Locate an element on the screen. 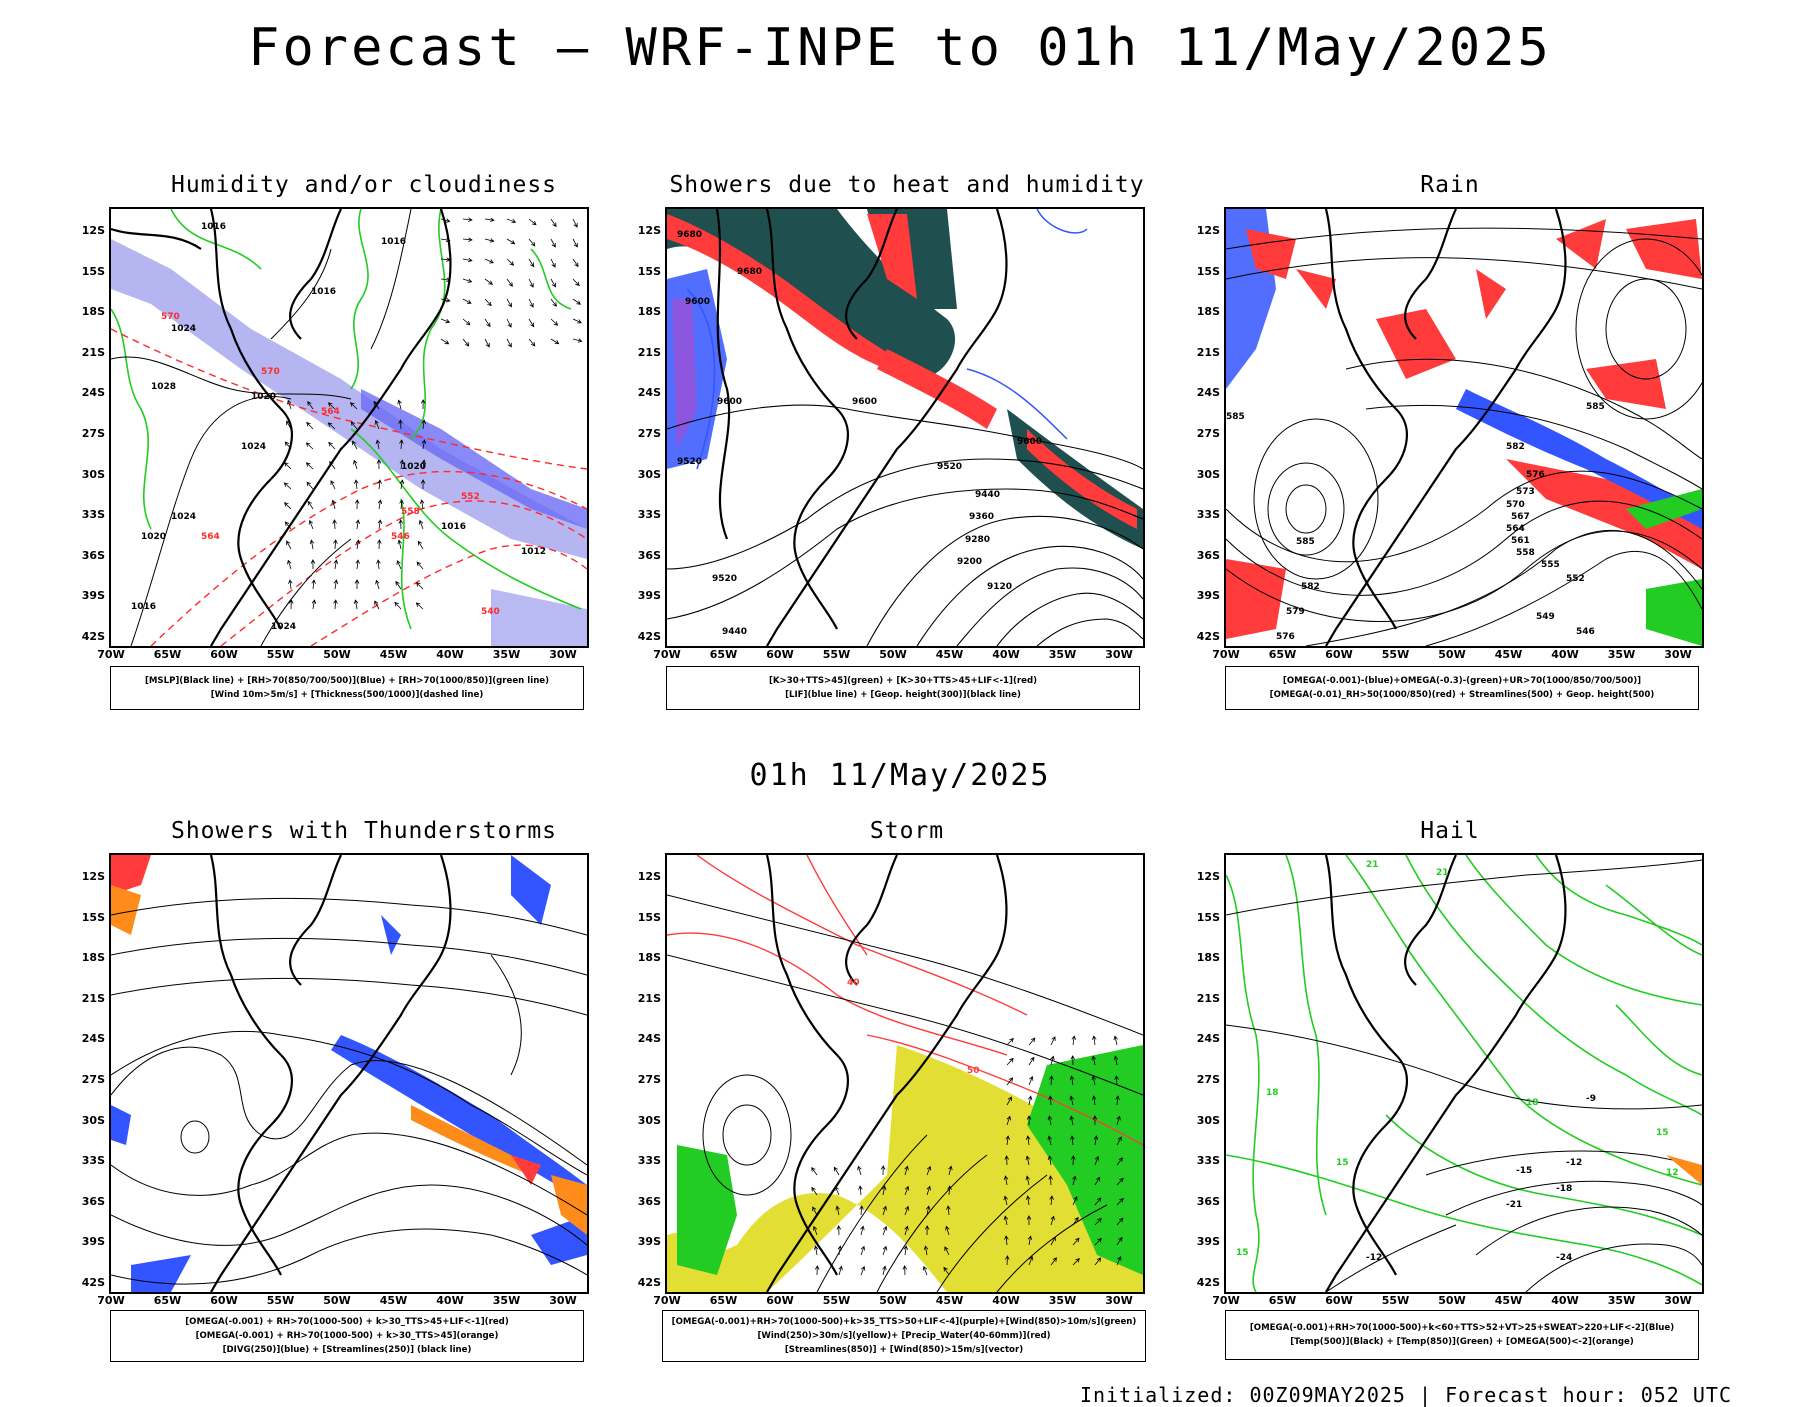  lon-tick-label: 45W is located at coordinates (393, 1300).